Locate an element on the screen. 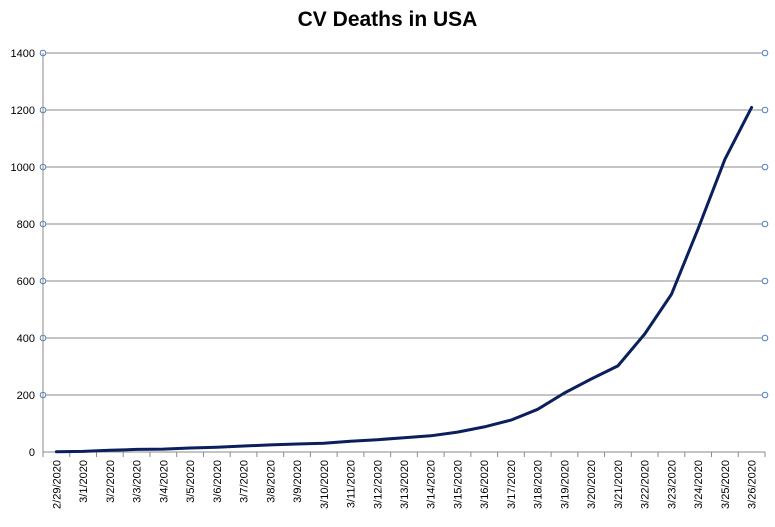 The width and height of the screenshot is (775, 527). x-tick-label: 3/13/2020 is located at coordinates (405, 484).